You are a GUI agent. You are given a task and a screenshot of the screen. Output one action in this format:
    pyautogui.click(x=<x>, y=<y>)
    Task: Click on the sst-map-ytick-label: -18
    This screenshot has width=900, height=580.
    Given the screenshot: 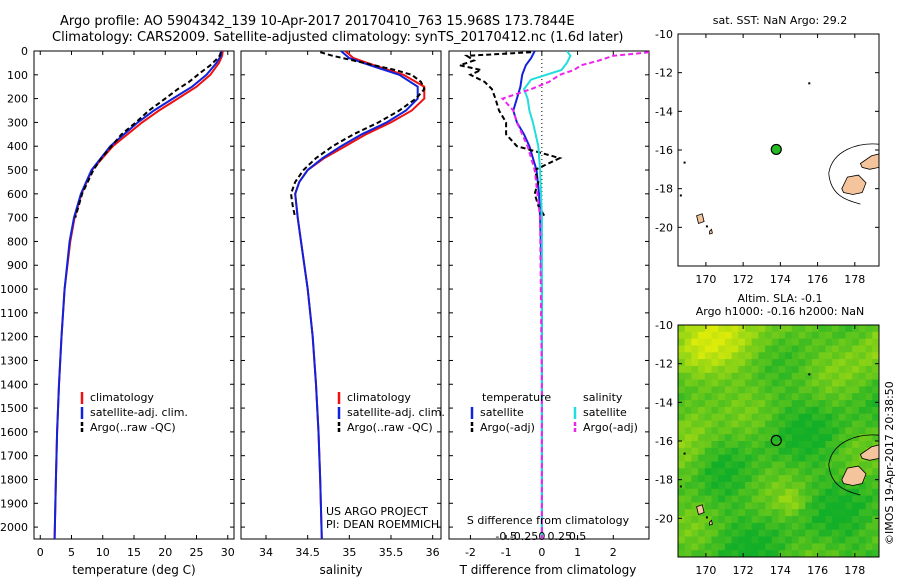 What is the action you would take?
    pyautogui.click(x=664, y=189)
    